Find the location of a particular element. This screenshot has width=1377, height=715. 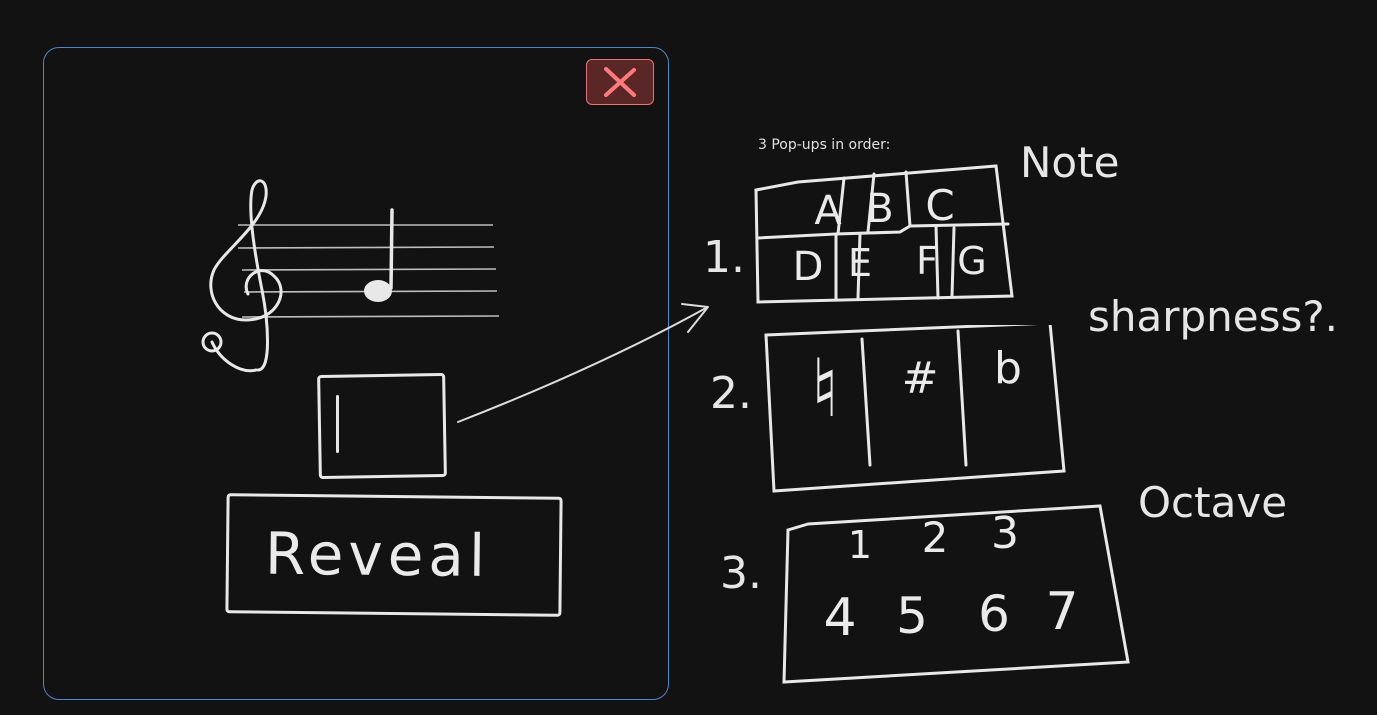

popup-1-label: Note is located at coordinates (1070, 162).